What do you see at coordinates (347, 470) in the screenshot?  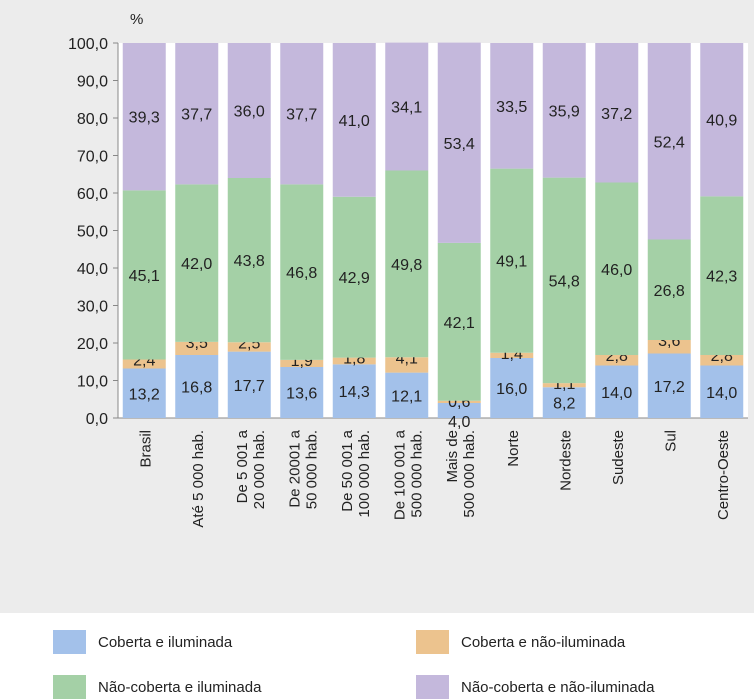 I see `category-label: De 50 001 a` at bounding box center [347, 470].